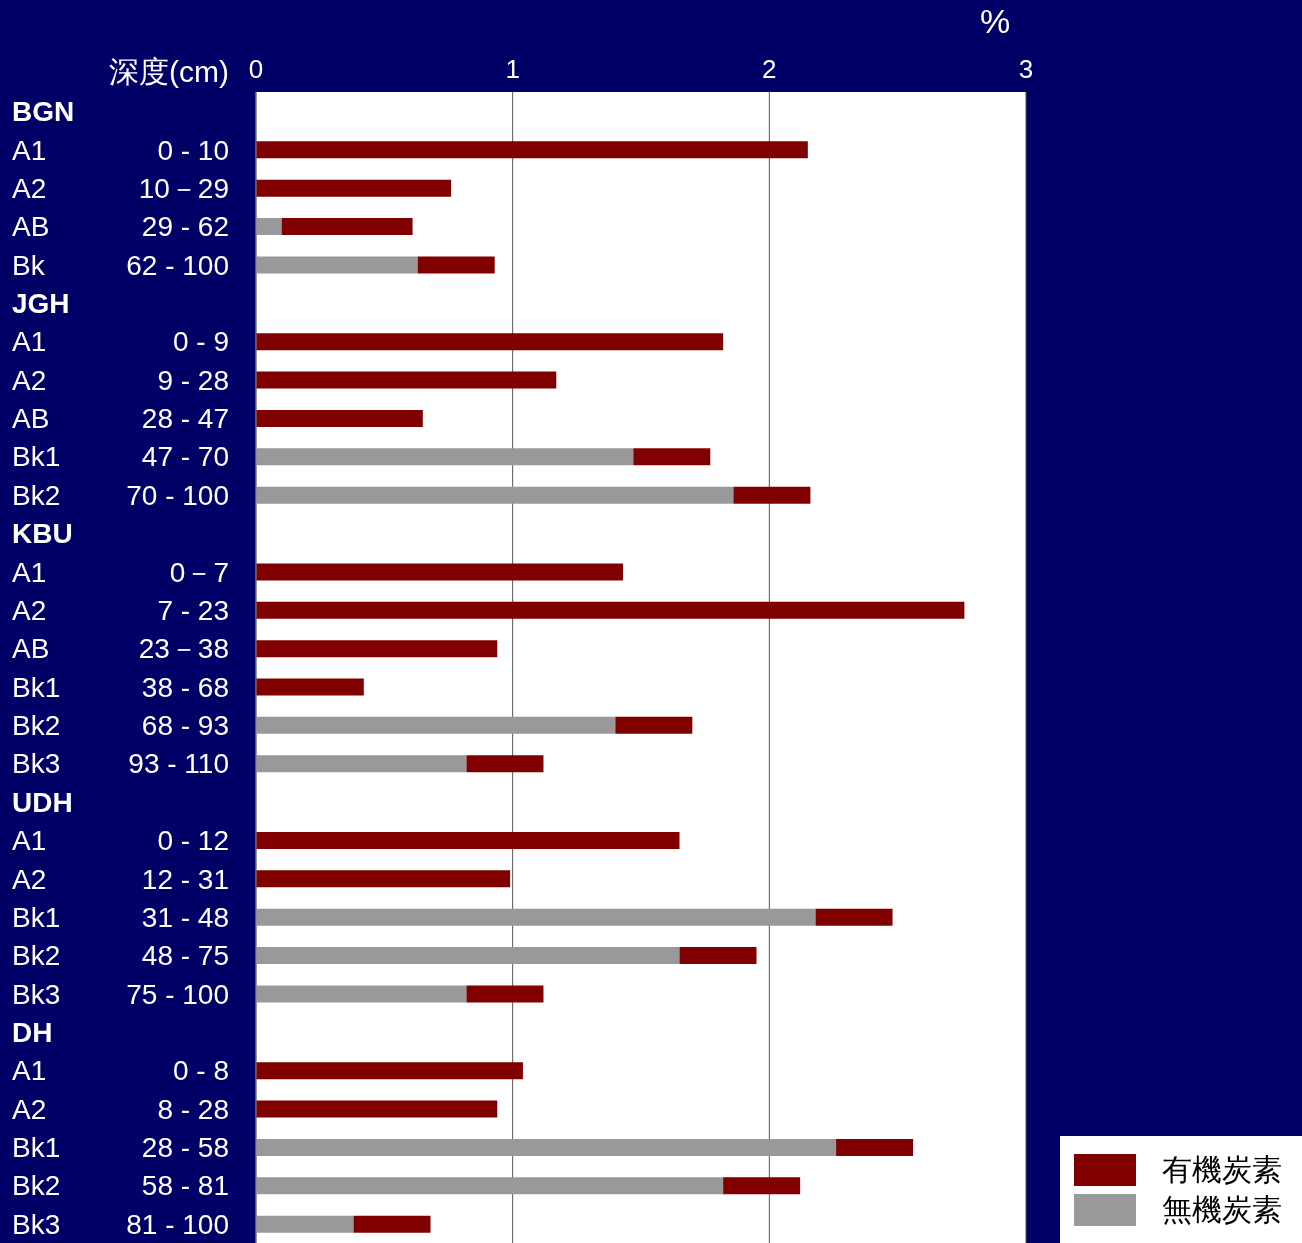 The image size is (1302, 1243). Describe the element at coordinates (43, 112) in the screenshot. I see `y-tick-label: BGN` at that location.